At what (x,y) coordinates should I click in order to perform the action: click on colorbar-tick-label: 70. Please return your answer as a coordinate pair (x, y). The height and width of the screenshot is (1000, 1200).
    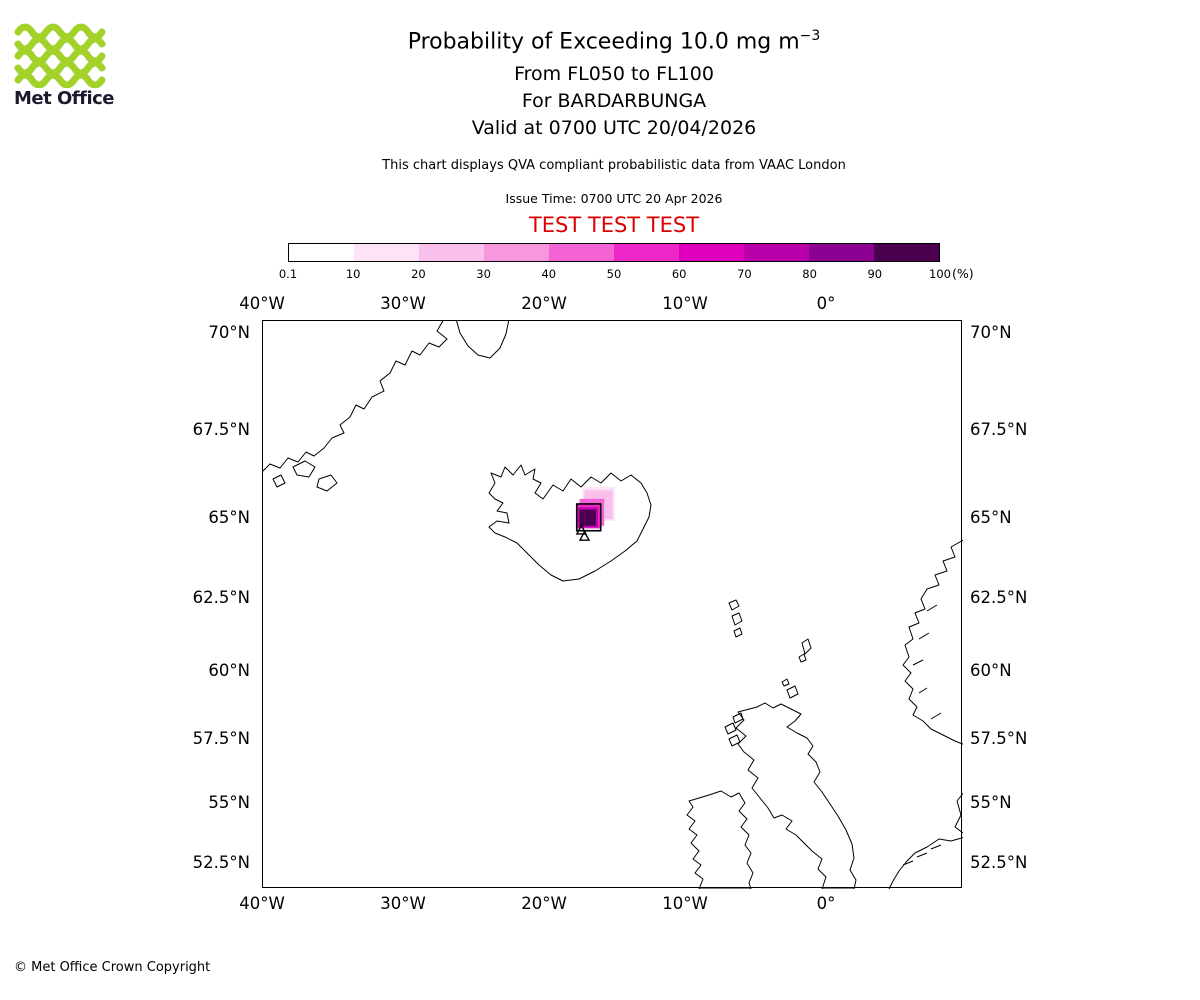
    Looking at the image, I should click on (744, 274).